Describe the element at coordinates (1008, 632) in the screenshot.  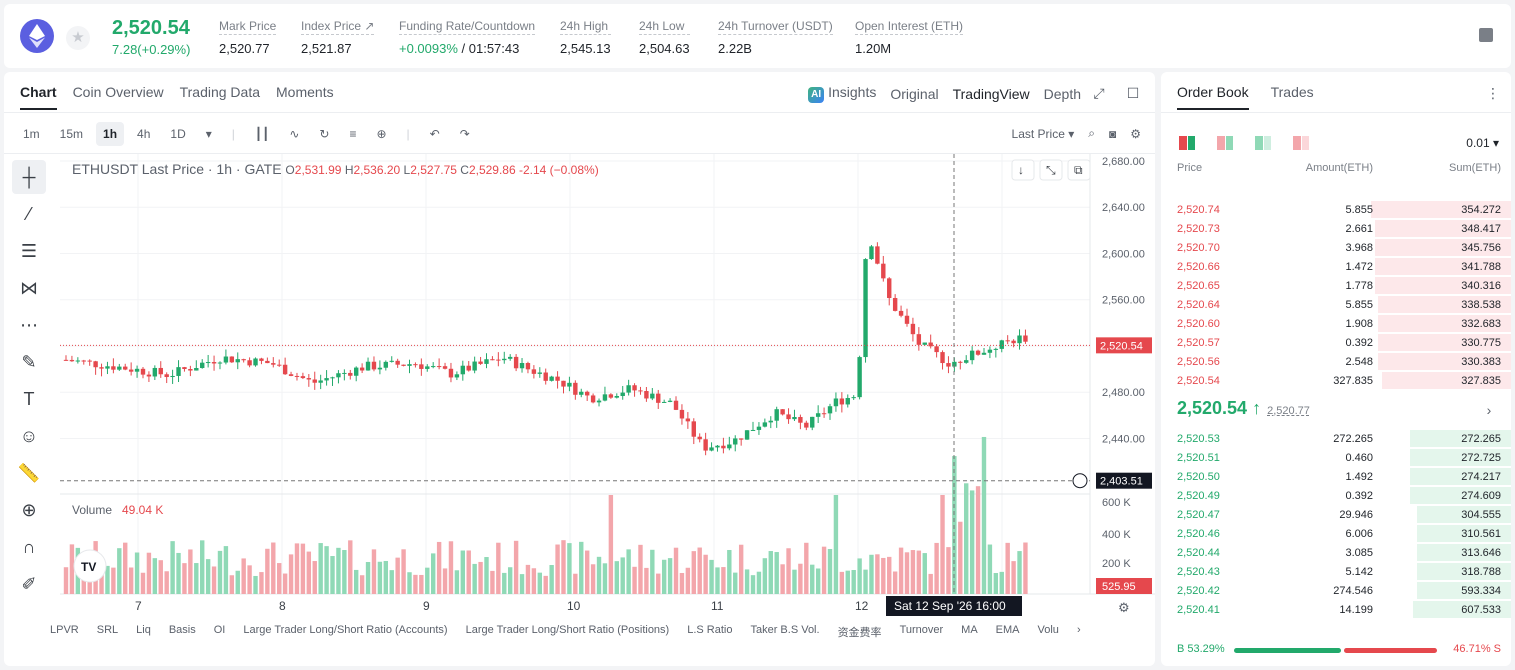
I see `indicator-12: EMA` at that location.